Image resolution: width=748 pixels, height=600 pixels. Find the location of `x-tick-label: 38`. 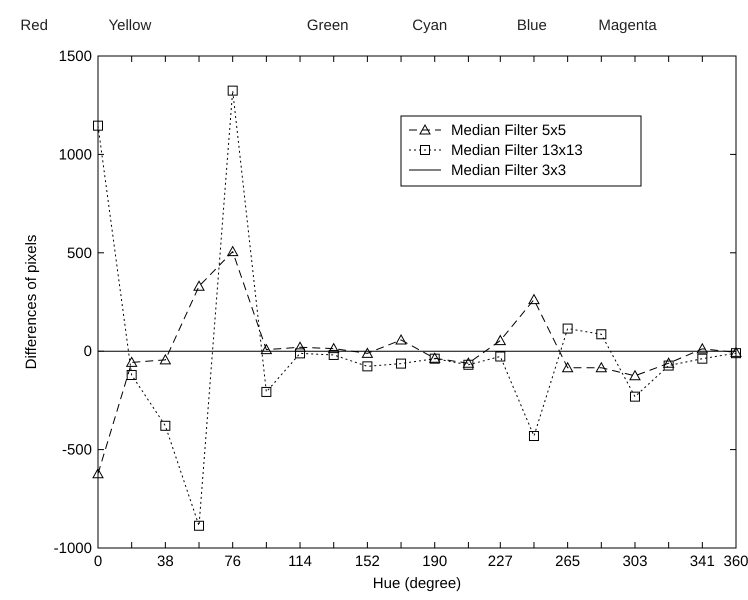

x-tick-label: 38 is located at coordinates (165, 561).